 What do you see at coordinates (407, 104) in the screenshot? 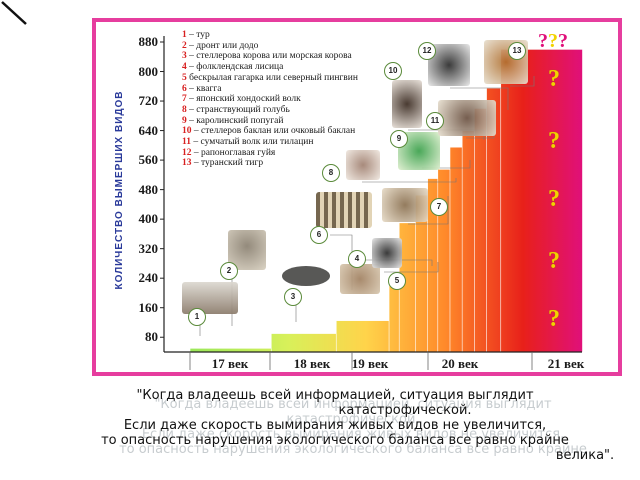
I see `cormorant-picture` at bounding box center [407, 104].